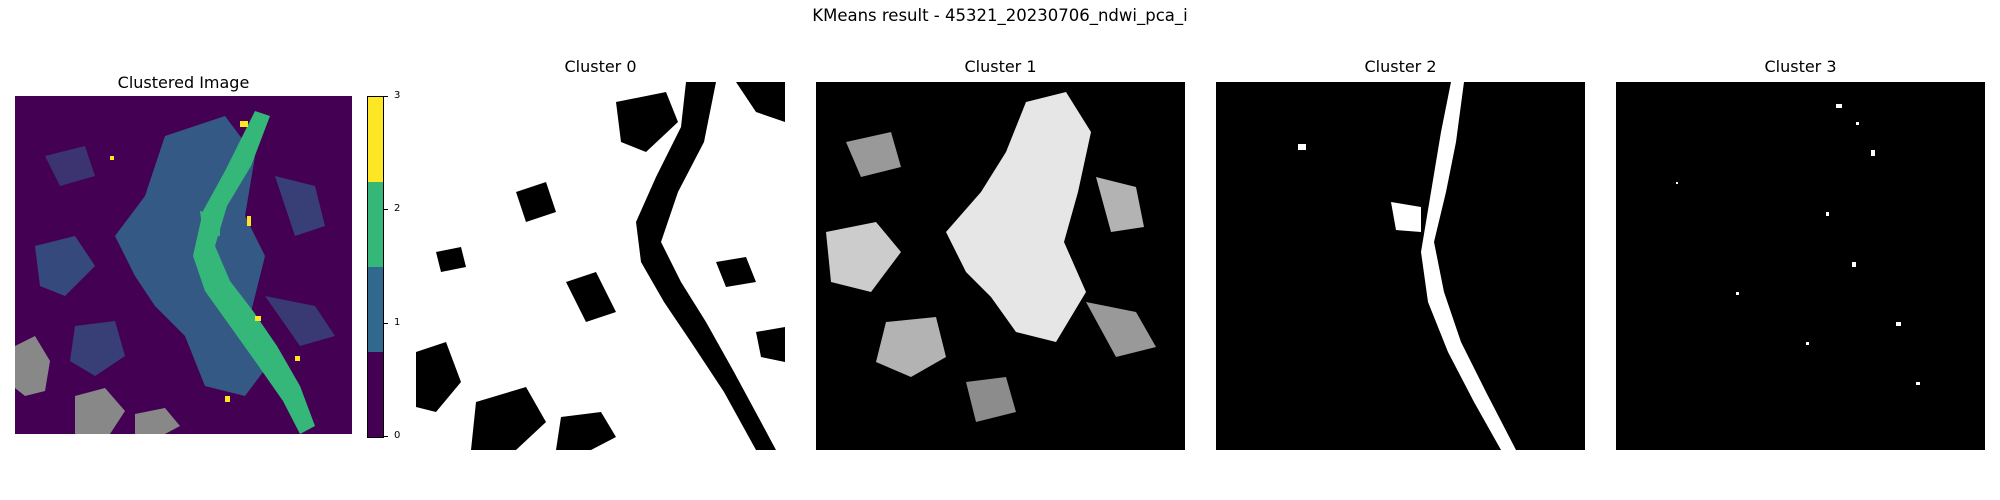 Image resolution: width=2000 pixels, height=500 pixels. I want to click on cluster-1-members, so click(991, 257).